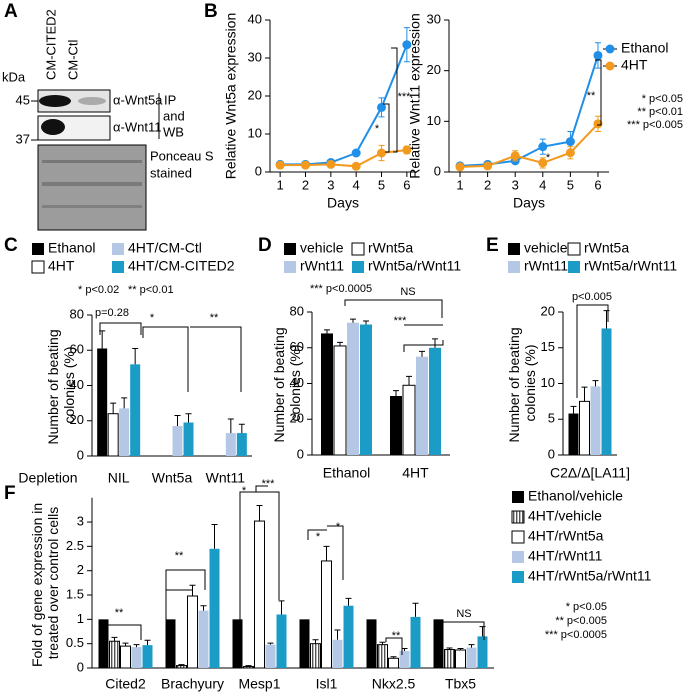  Describe the element at coordinates (47, 478) in the screenshot. I see `x-axis-label: Depletion` at that location.